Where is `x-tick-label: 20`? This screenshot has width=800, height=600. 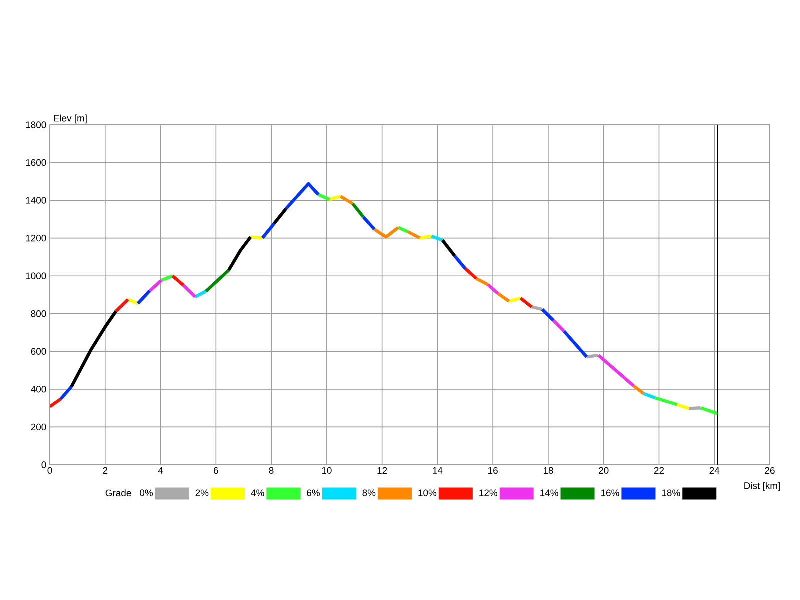
x-tick-label: 20 is located at coordinates (604, 470).